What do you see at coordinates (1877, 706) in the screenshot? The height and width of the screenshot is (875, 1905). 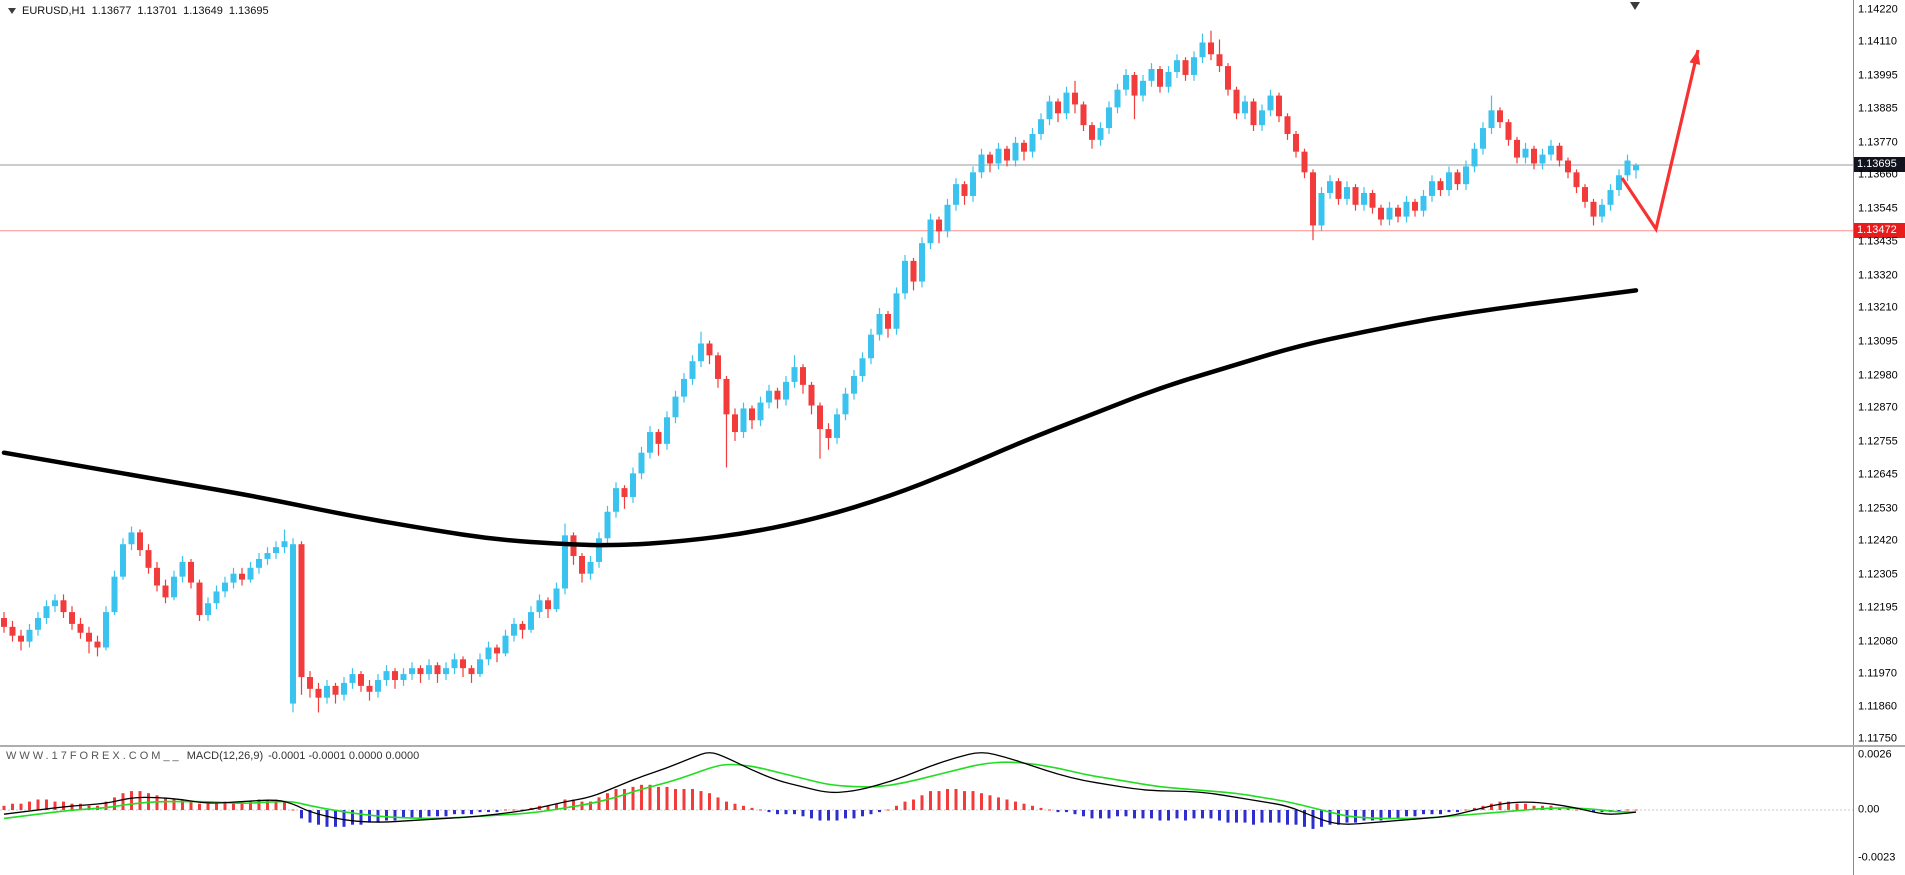 I see `price-axis-label: 1.11860` at bounding box center [1877, 706].